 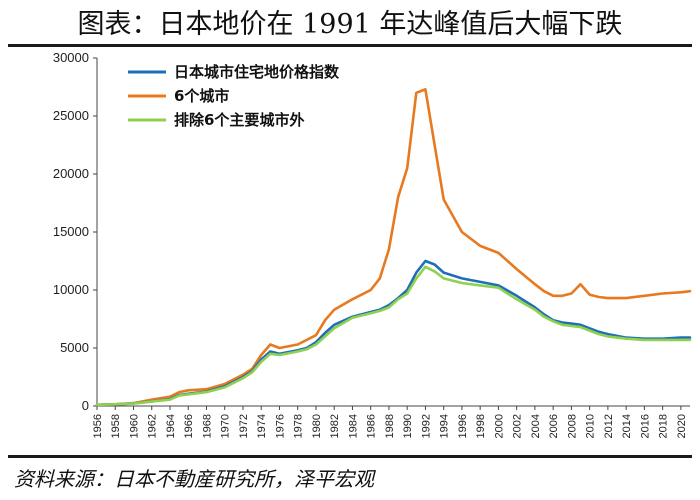 I want to click on x-tick-label: 1984, so click(x=353, y=426).